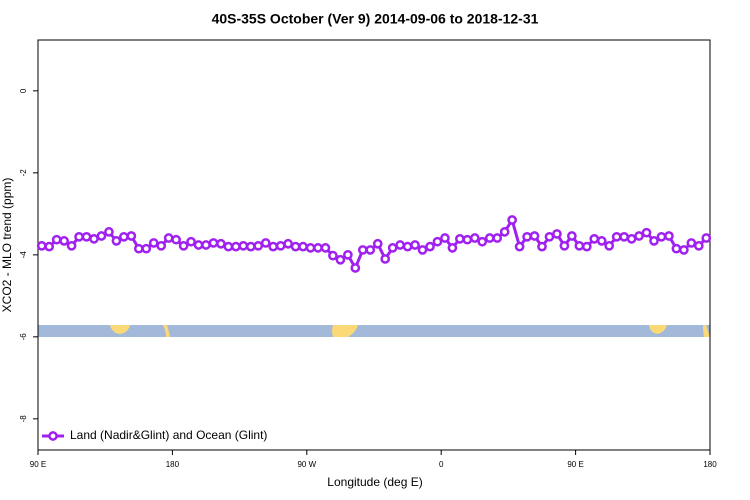  I want to click on y-tick-label: -4, so click(23, 255).